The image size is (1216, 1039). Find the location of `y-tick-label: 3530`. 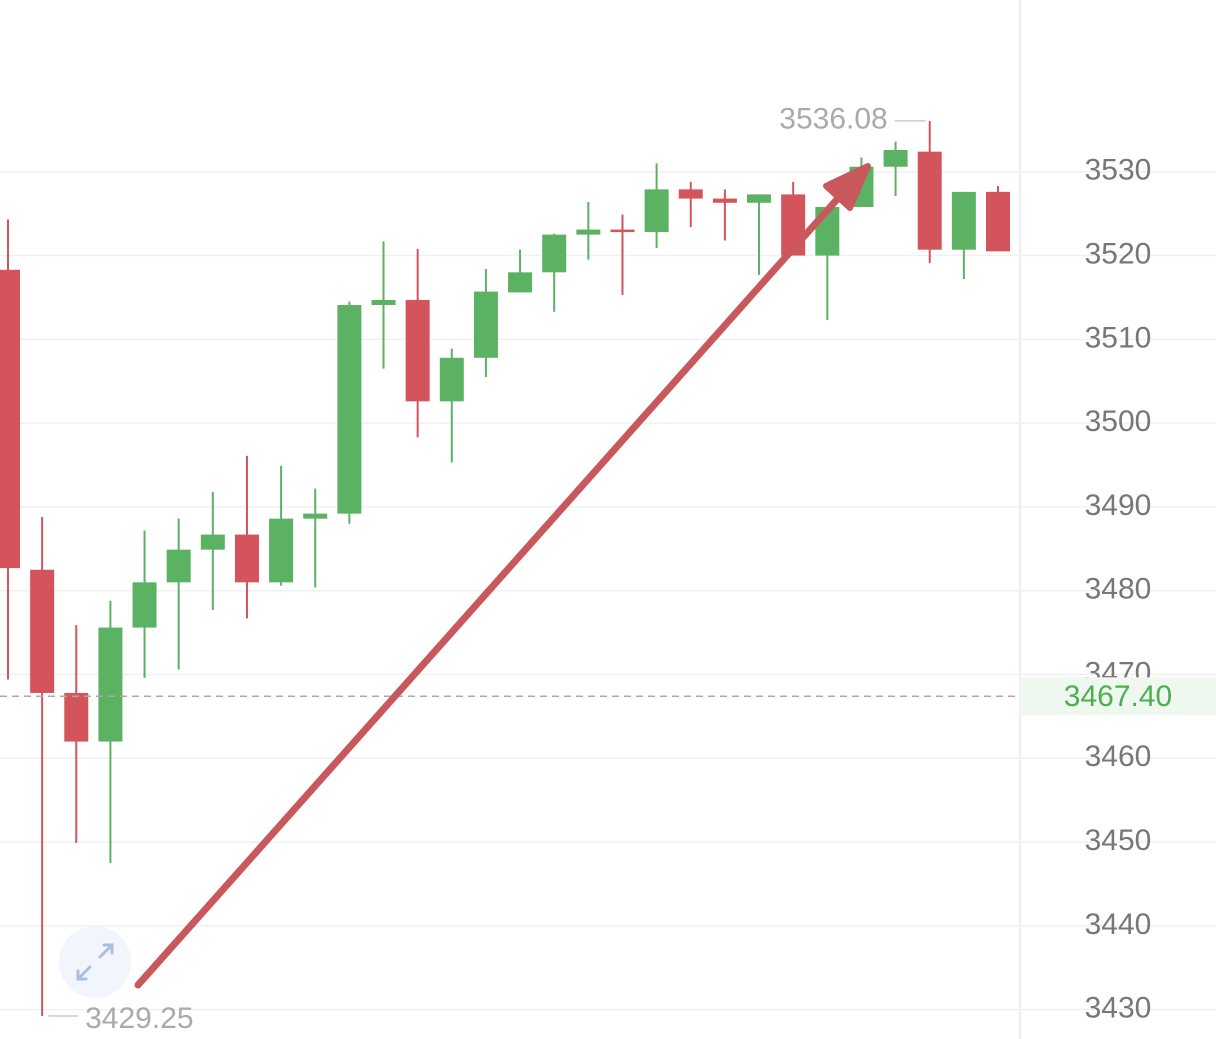

y-tick-label: 3530 is located at coordinates (1118, 170).